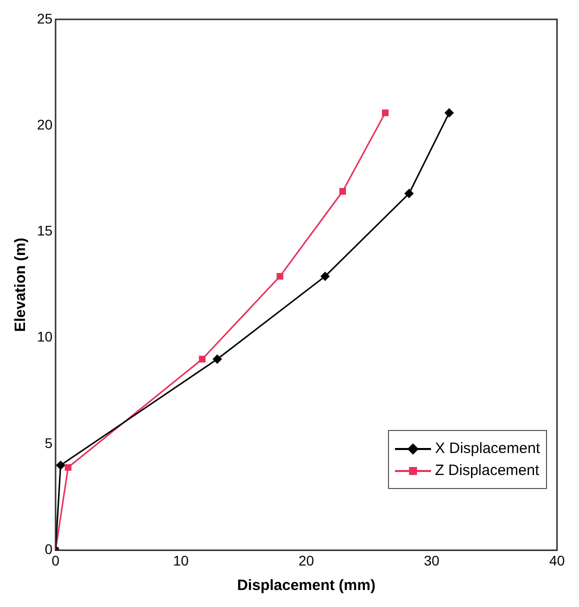  I want to click on y-tick-label: 20, so click(44, 124).